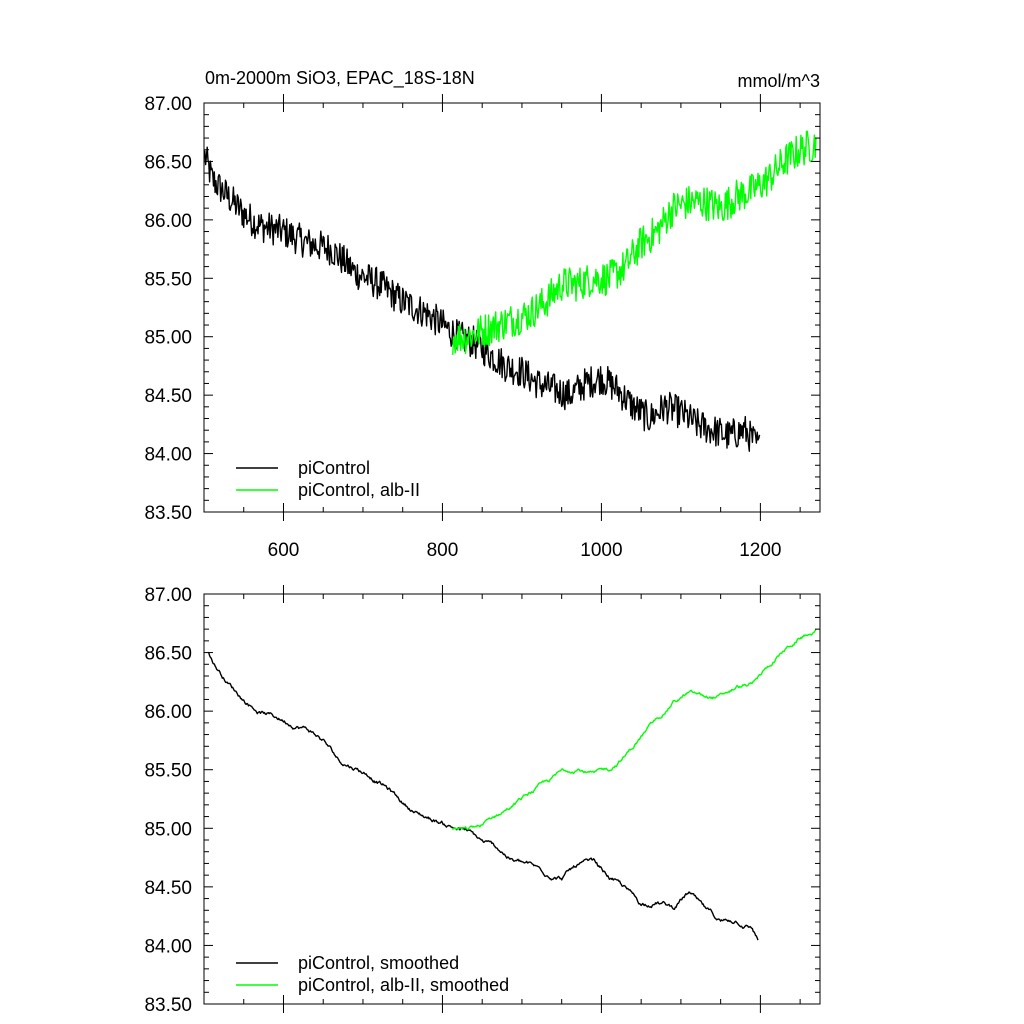 The image size is (1024, 1024). What do you see at coordinates (334, 468) in the screenshot?
I see `legend-label: piControl` at bounding box center [334, 468].